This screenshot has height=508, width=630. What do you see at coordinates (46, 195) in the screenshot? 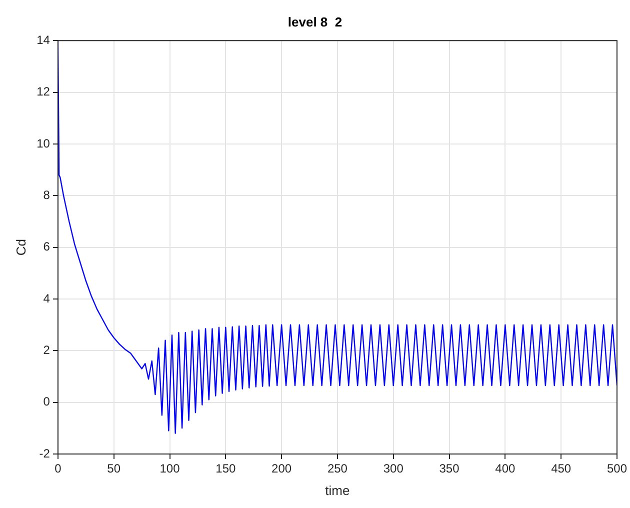
I see `y-tick-label: 8` at bounding box center [46, 195].